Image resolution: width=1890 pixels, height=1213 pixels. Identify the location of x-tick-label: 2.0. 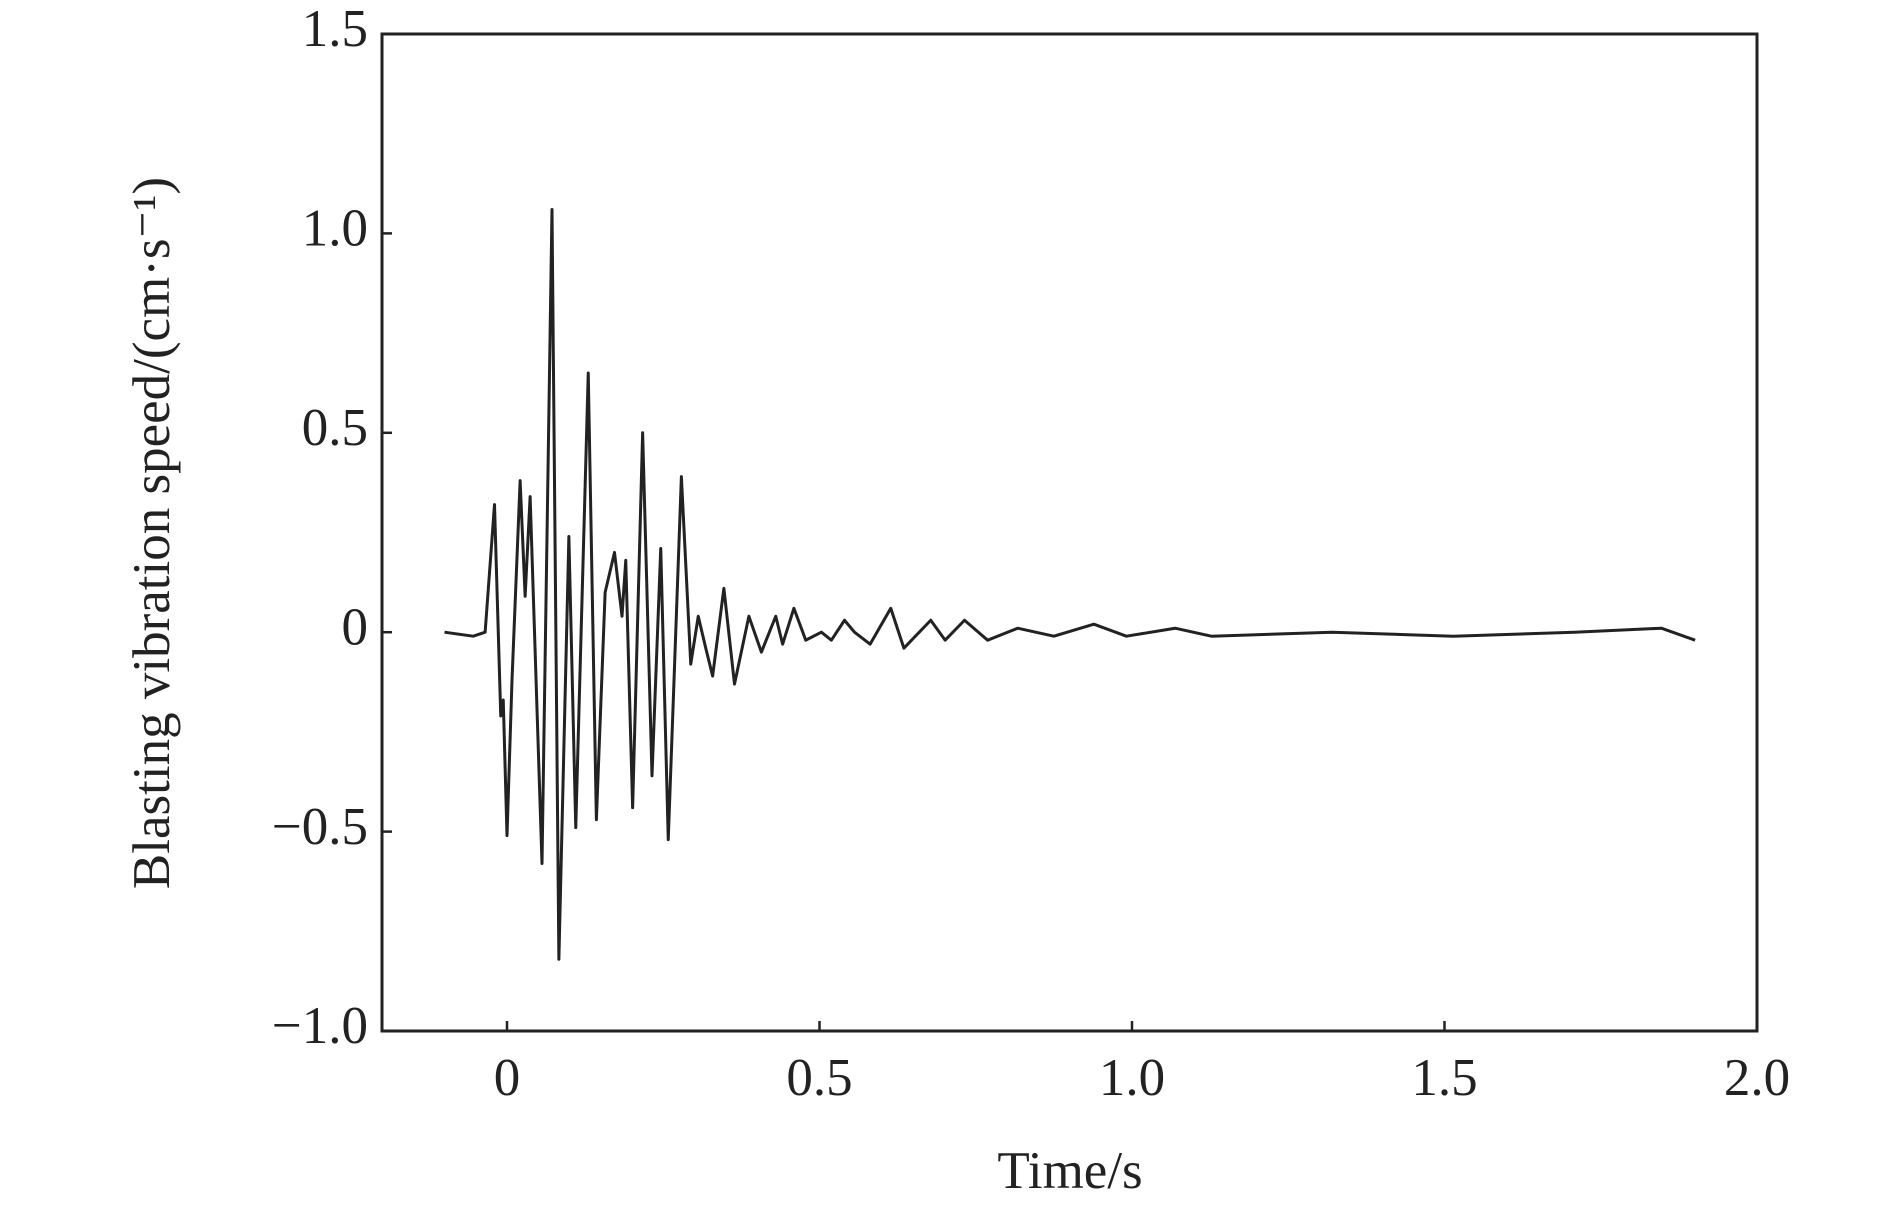
(1757, 1078).